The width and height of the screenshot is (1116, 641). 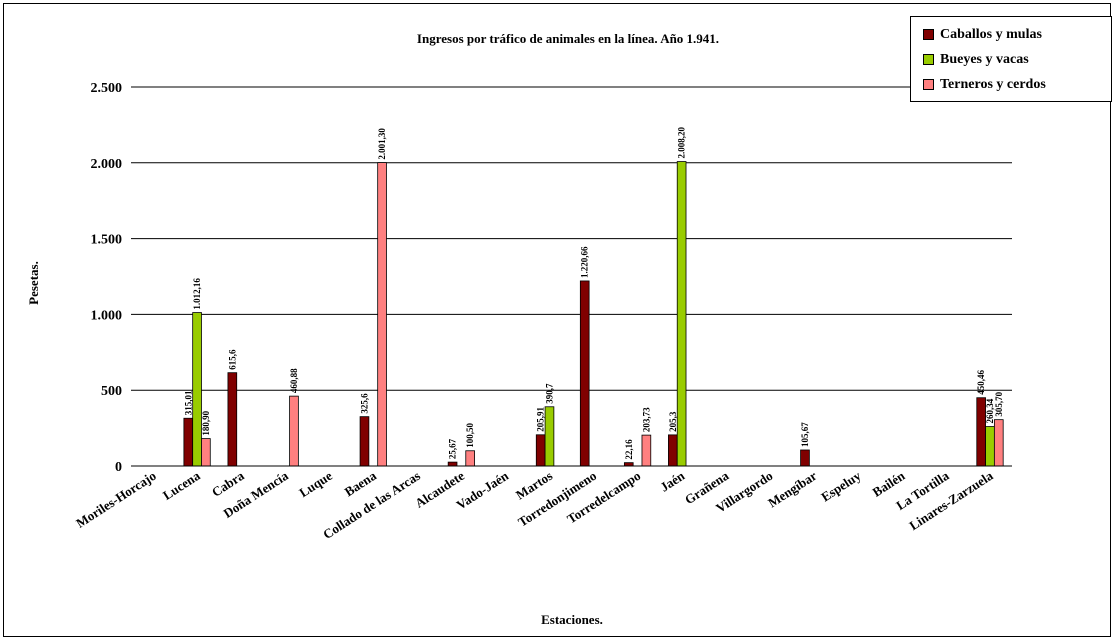 What do you see at coordinates (672, 481) in the screenshot?
I see `x-tick-label: Jaén` at bounding box center [672, 481].